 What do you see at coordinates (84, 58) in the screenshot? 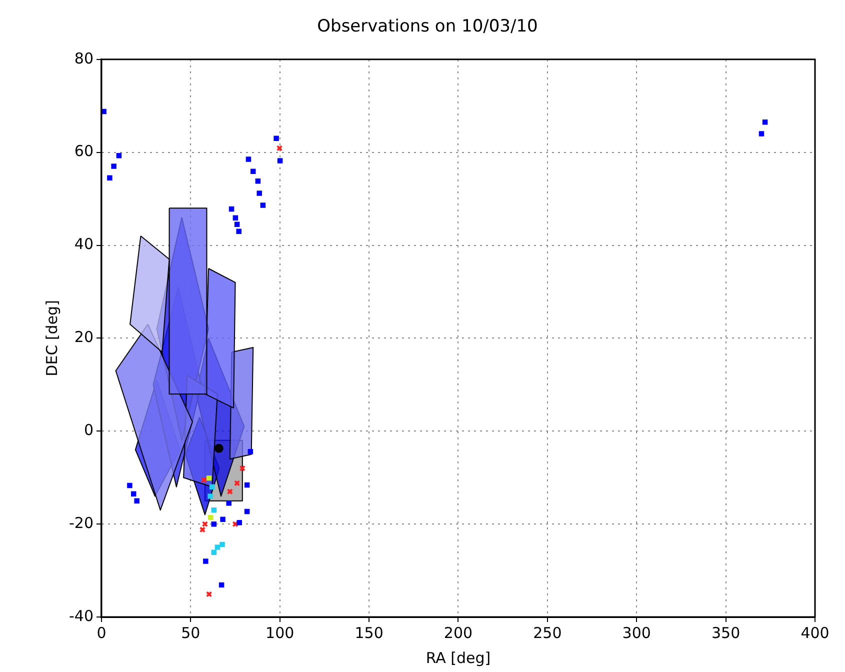
I see `y-tick-label: 80` at bounding box center [84, 58].